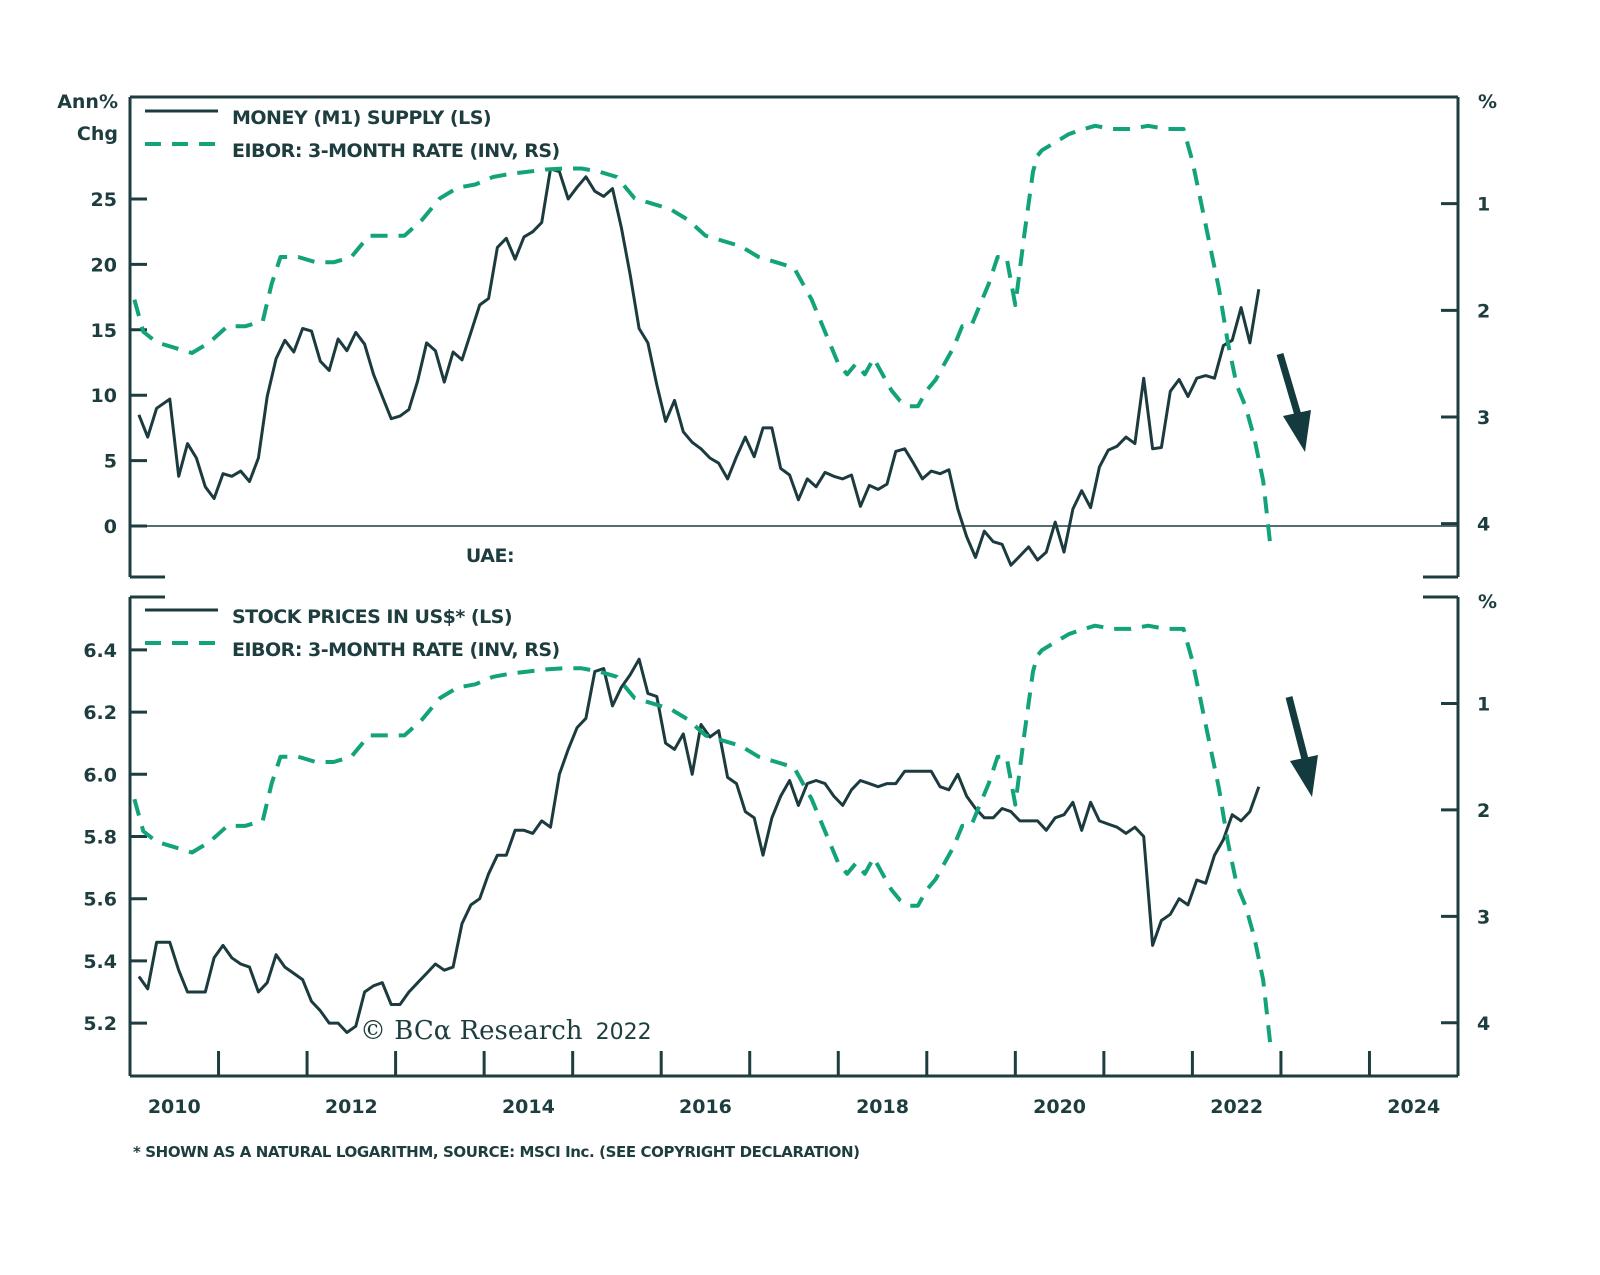 The height and width of the screenshot is (1275, 1600). What do you see at coordinates (174, 1107) in the screenshot?
I see `x-tick-label: 2010` at bounding box center [174, 1107].